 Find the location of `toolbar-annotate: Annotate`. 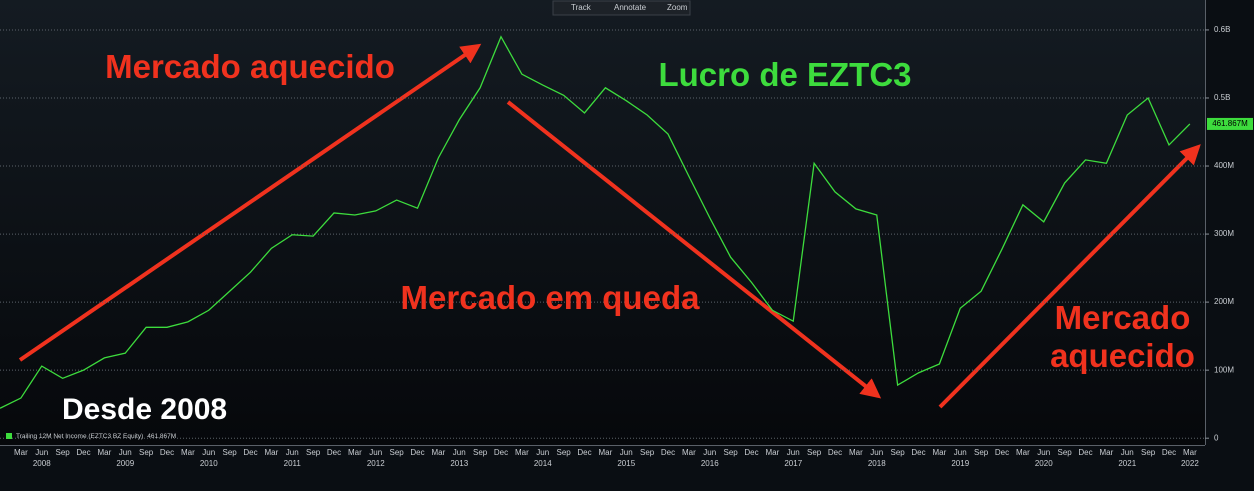

toolbar-annotate: Annotate is located at coordinates (630, 7).